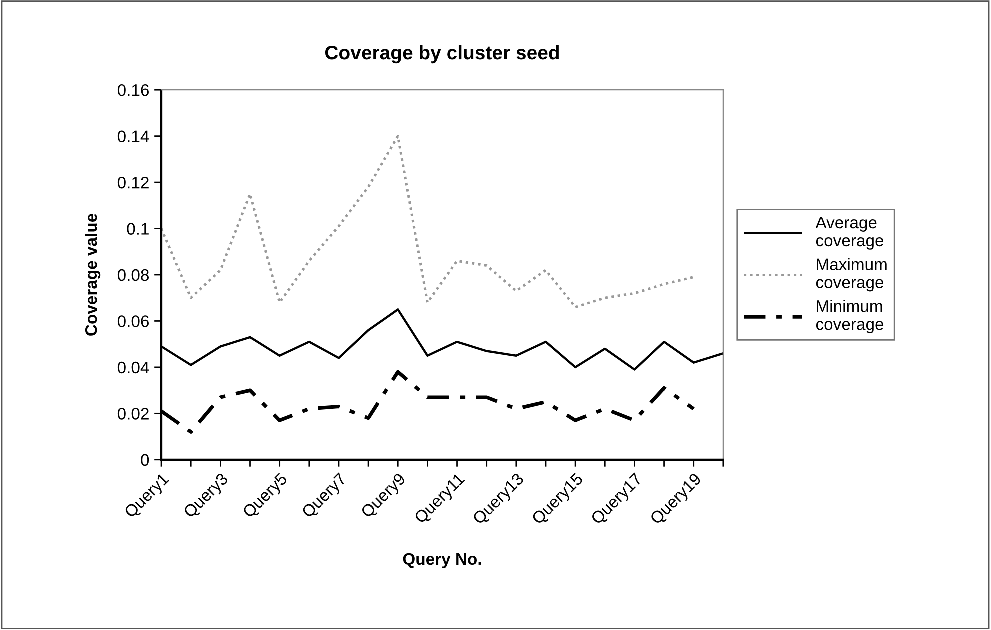 This screenshot has width=991, height=630. Describe the element at coordinates (850, 233) in the screenshot. I see `legend-label: Average coverage` at that location.